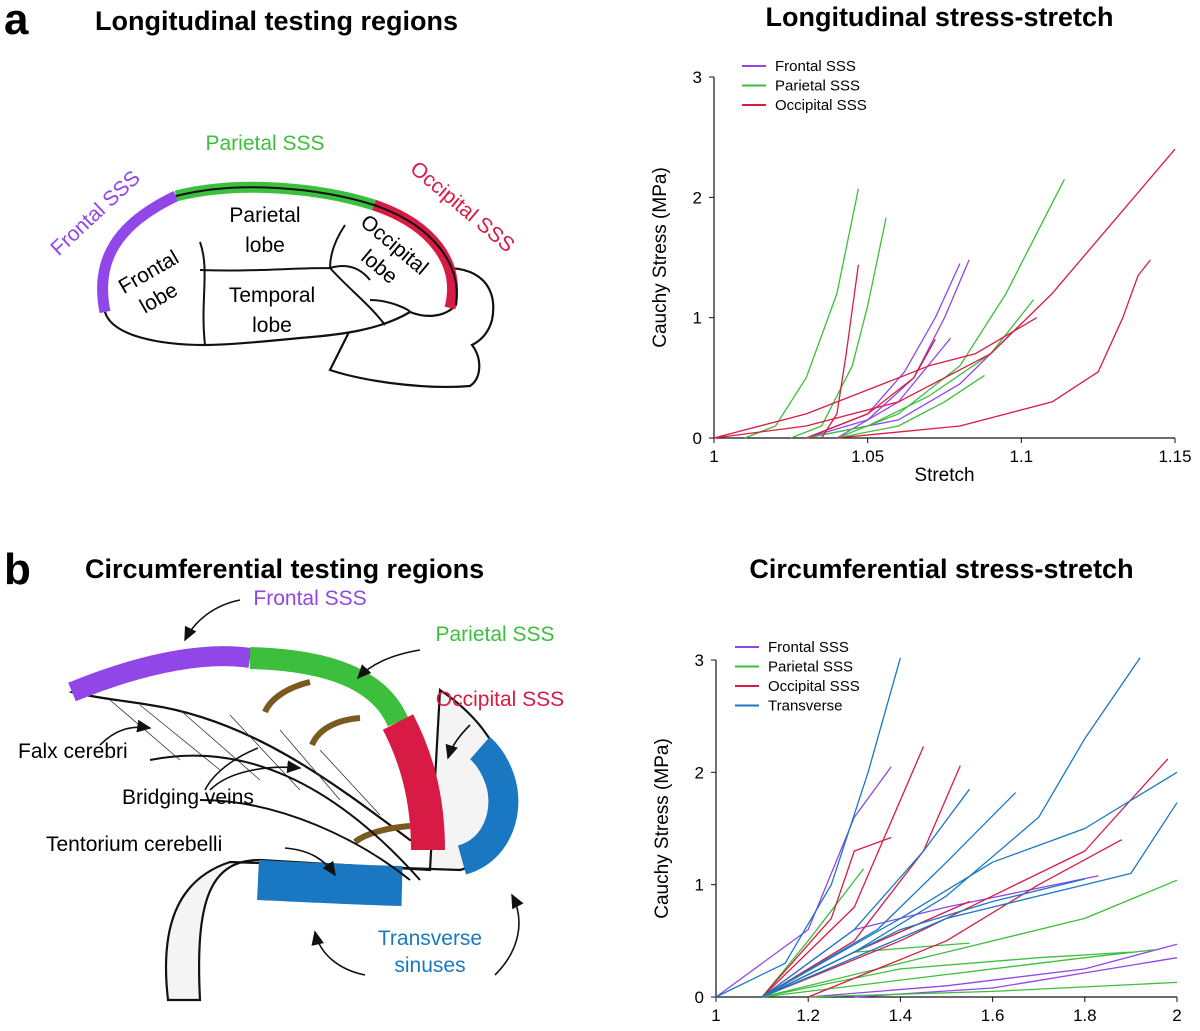  What do you see at coordinates (430, 938) in the screenshot?
I see `label: Transverse` at bounding box center [430, 938].